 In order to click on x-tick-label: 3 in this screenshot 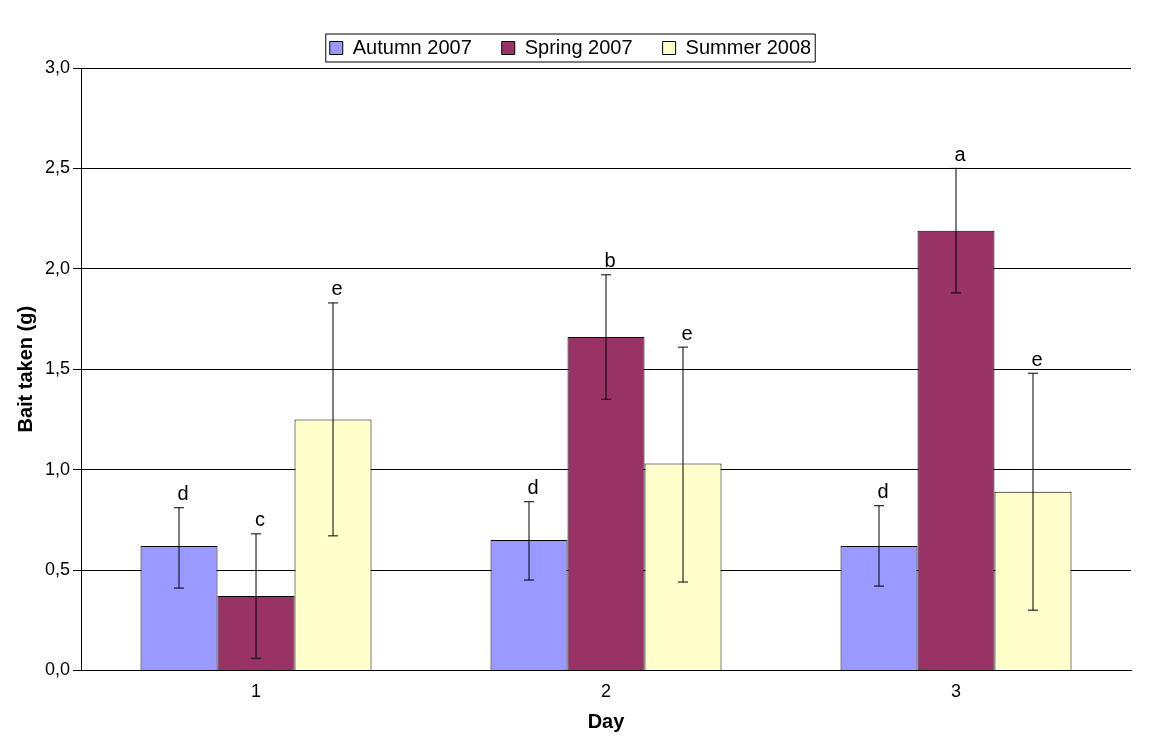, I will do `click(956, 691)`.